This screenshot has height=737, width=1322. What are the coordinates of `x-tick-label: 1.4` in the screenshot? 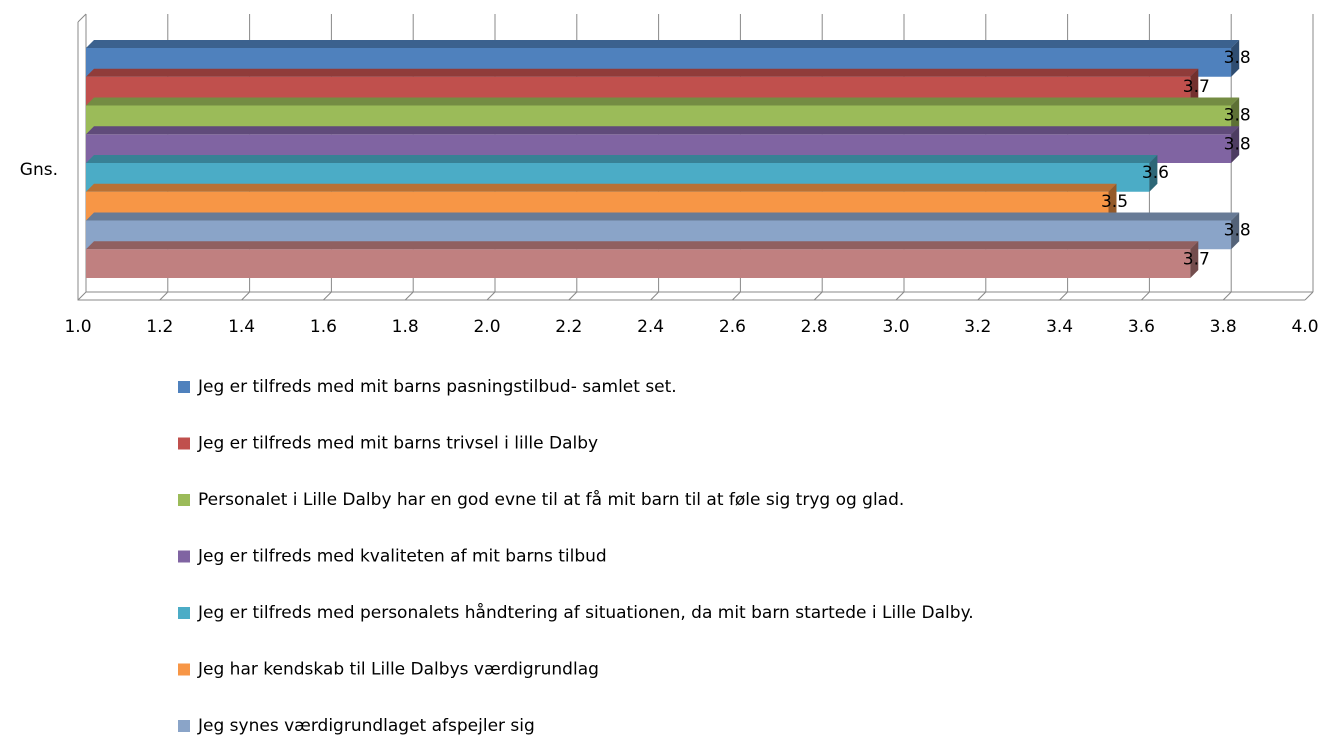 It's located at (241, 327).